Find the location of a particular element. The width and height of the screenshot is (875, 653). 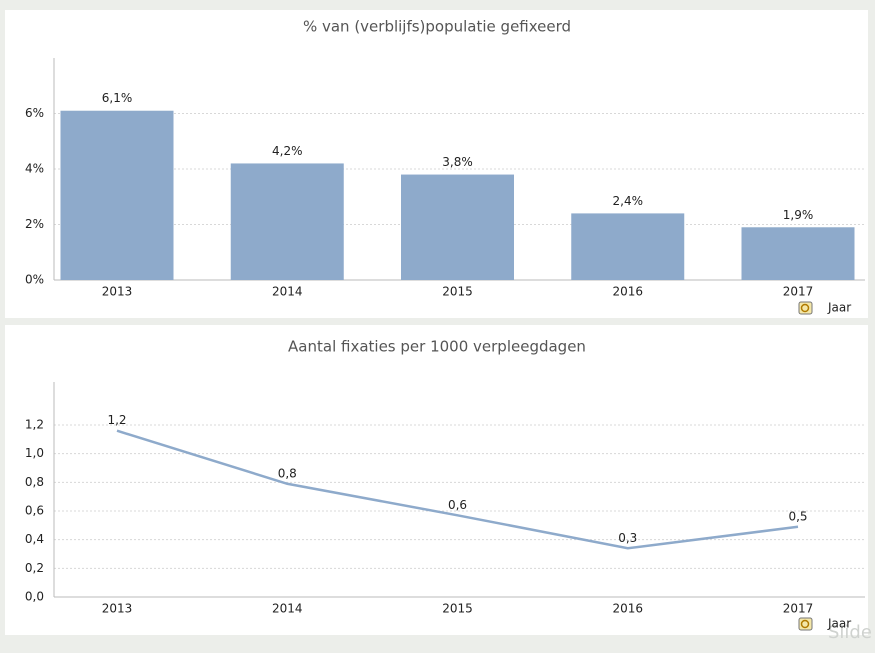

data-label: 4,2% is located at coordinates (287, 151).